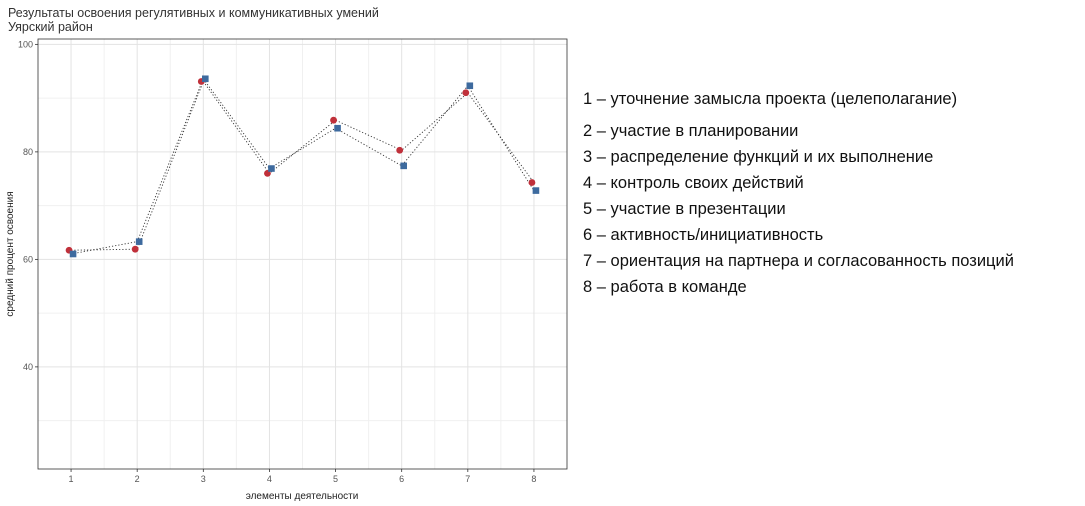 The height and width of the screenshot is (506, 1085). What do you see at coordinates (269, 479) in the screenshot?
I see `x-tick-label: 4` at bounding box center [269, 479].